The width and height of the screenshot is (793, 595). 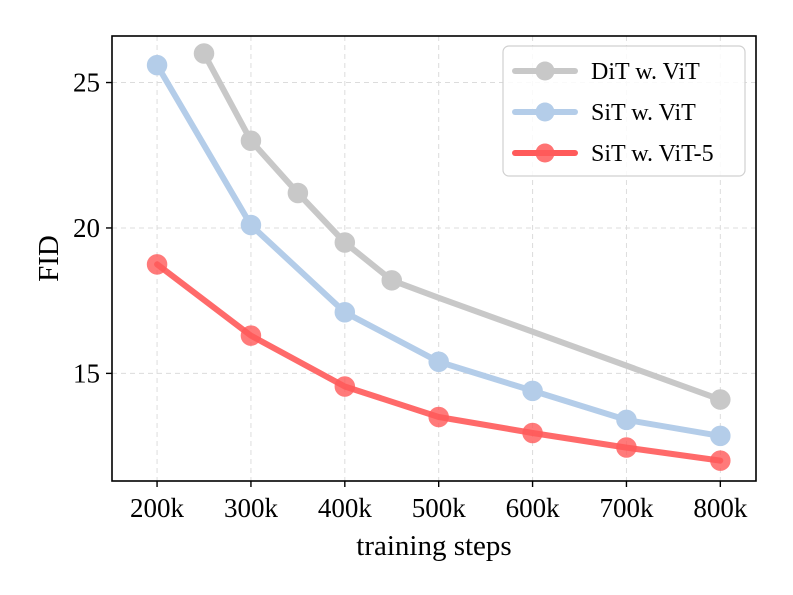 I want to click on x-axis-label: training steps, so click(x=433, y=546).